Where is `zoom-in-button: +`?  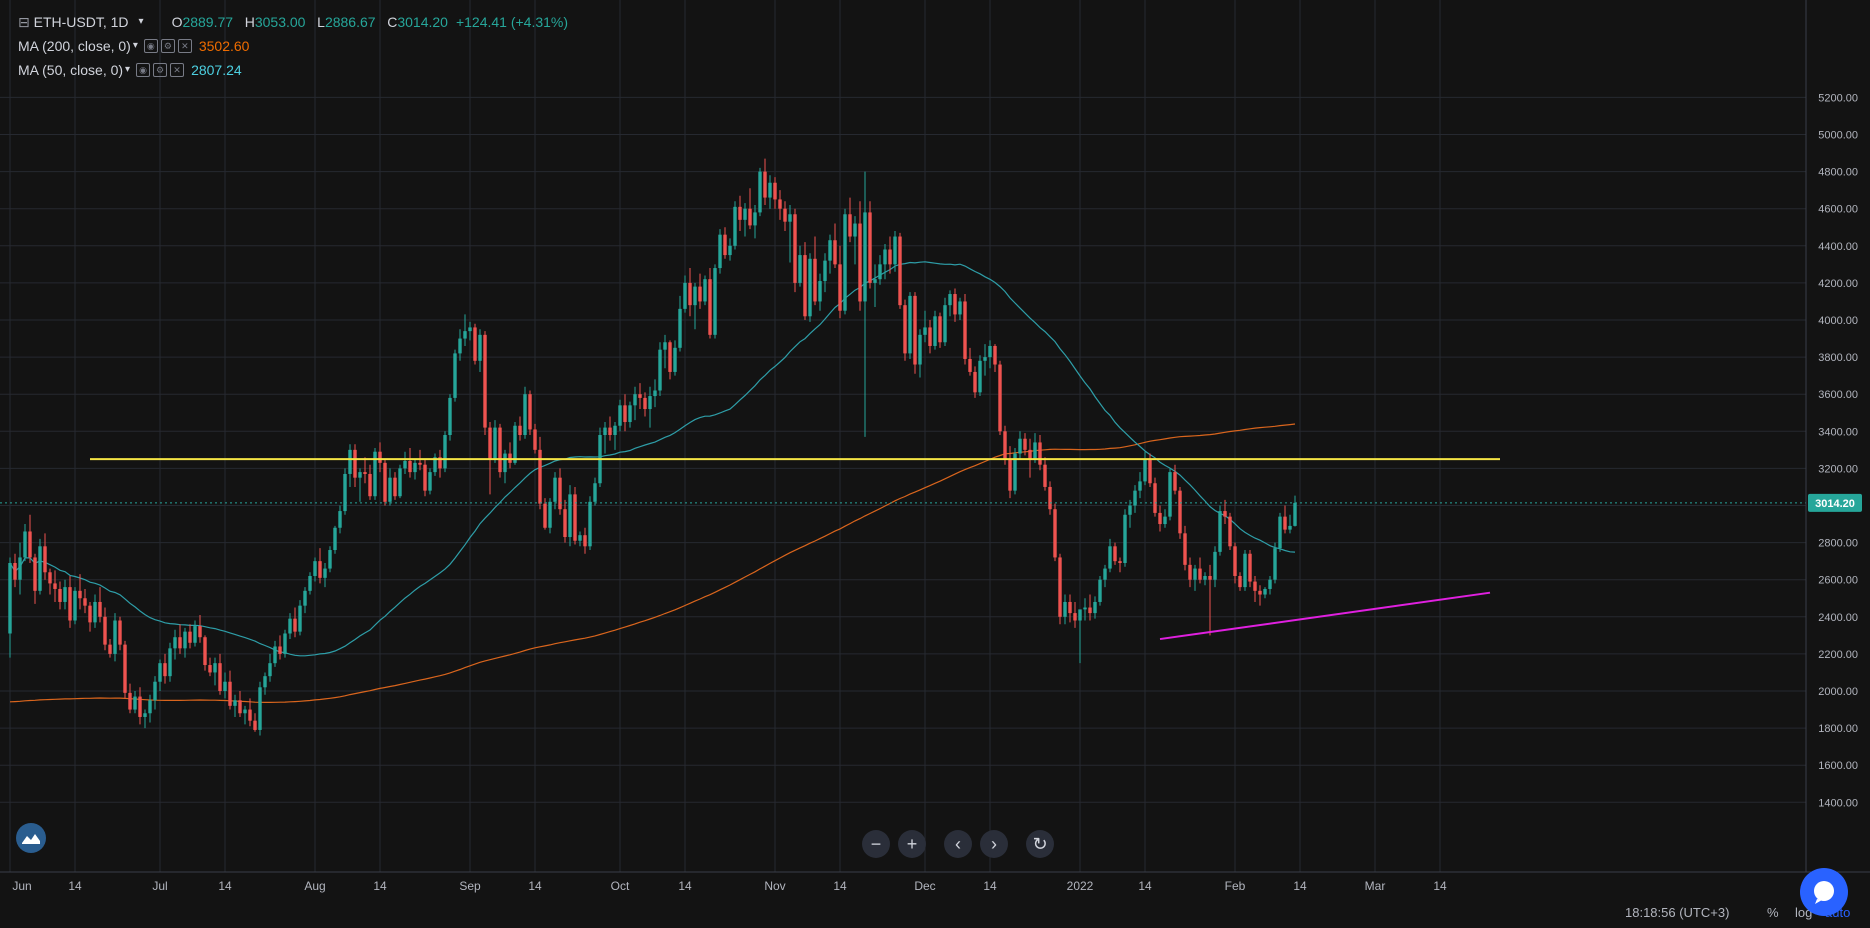
zoom-in-button: + is located at coordinates (912, 844).